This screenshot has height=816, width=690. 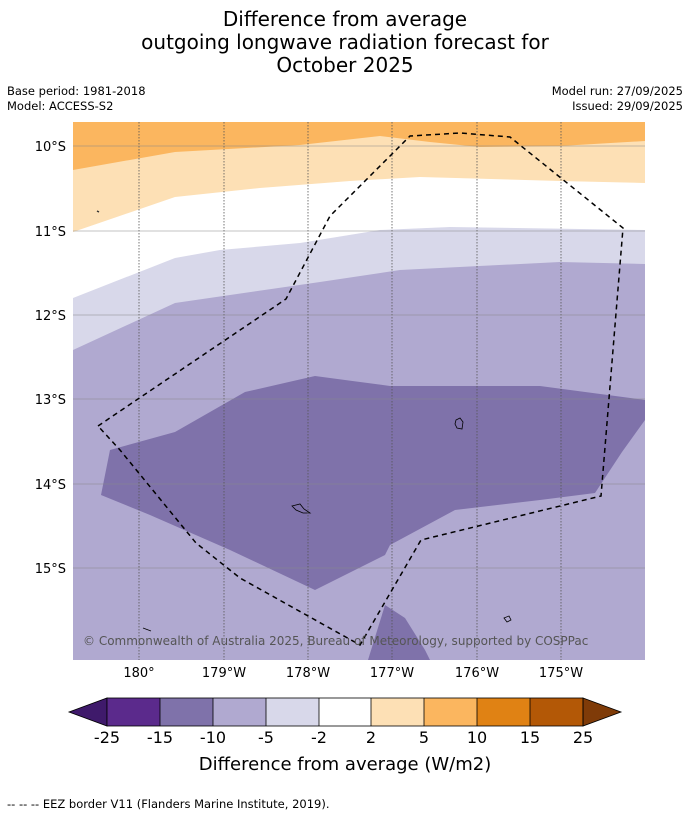 I want to click on base-period: Base period: 1981-2018, so click(x=76, y=91).